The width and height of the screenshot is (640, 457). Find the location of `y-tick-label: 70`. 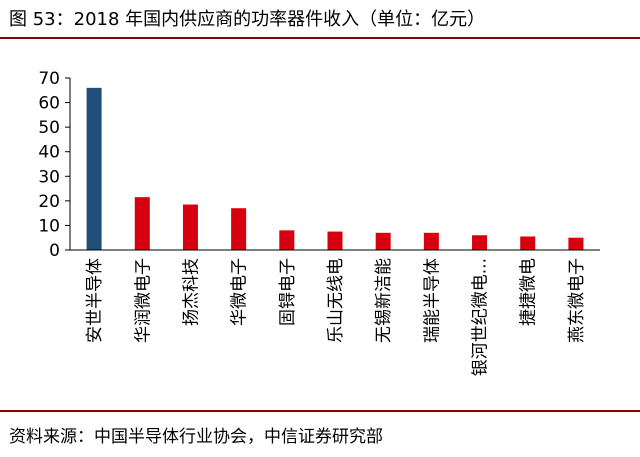

y-tick-label: 70 is located at coordinates (49, 79).